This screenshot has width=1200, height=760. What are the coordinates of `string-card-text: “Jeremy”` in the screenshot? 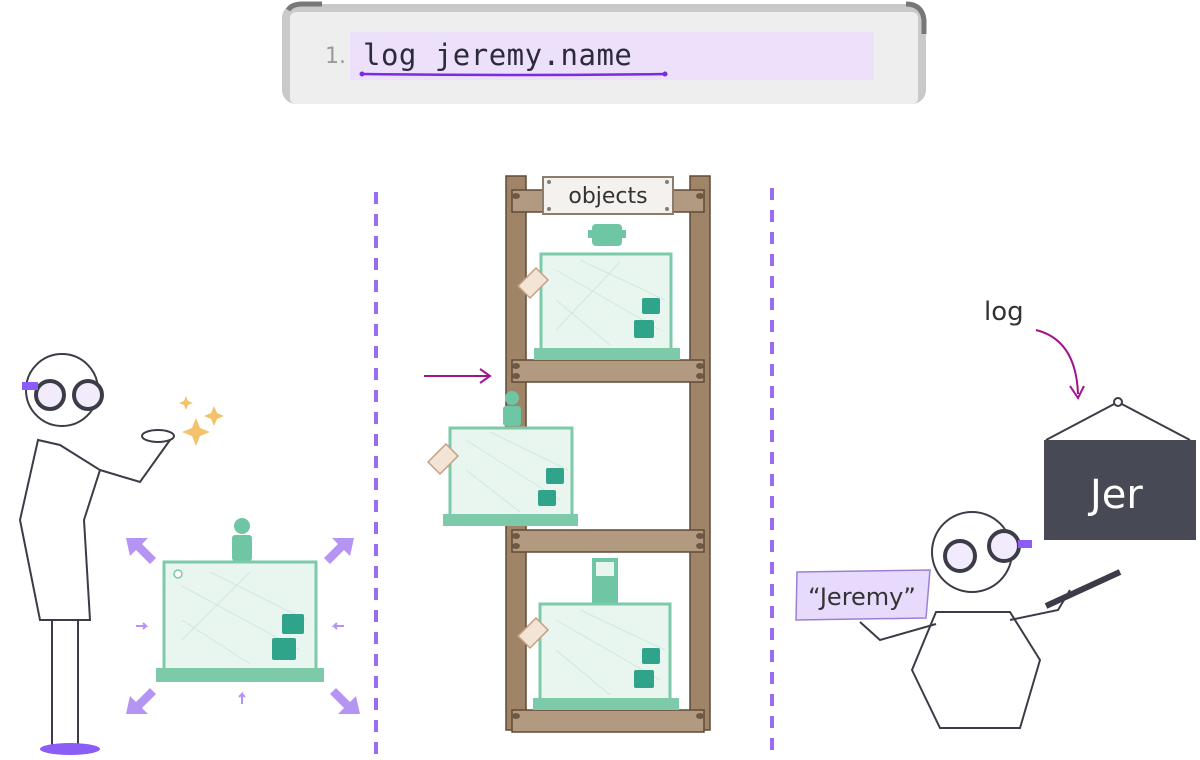 It's located at (862, 597).